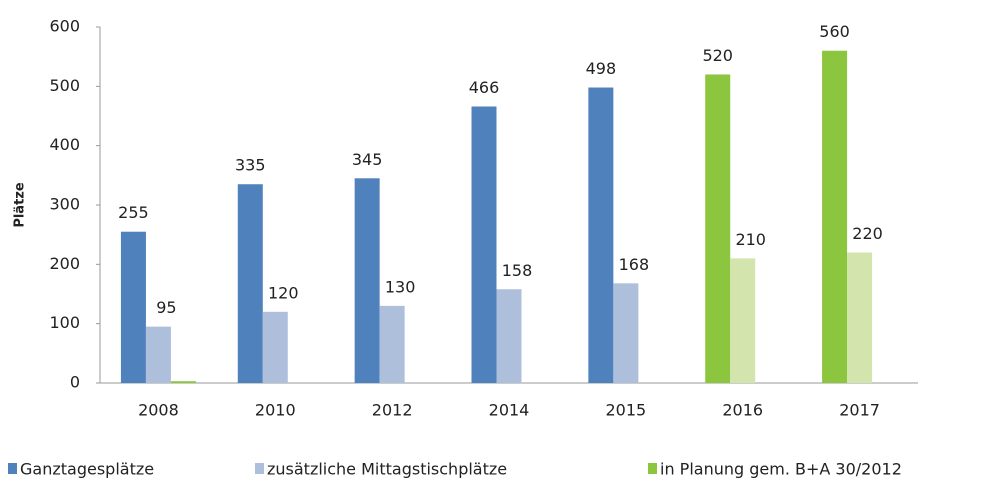  Describe the element at coordinates (509, 410) in the screenshot. I see `x-tick-label: 2014` at that location.